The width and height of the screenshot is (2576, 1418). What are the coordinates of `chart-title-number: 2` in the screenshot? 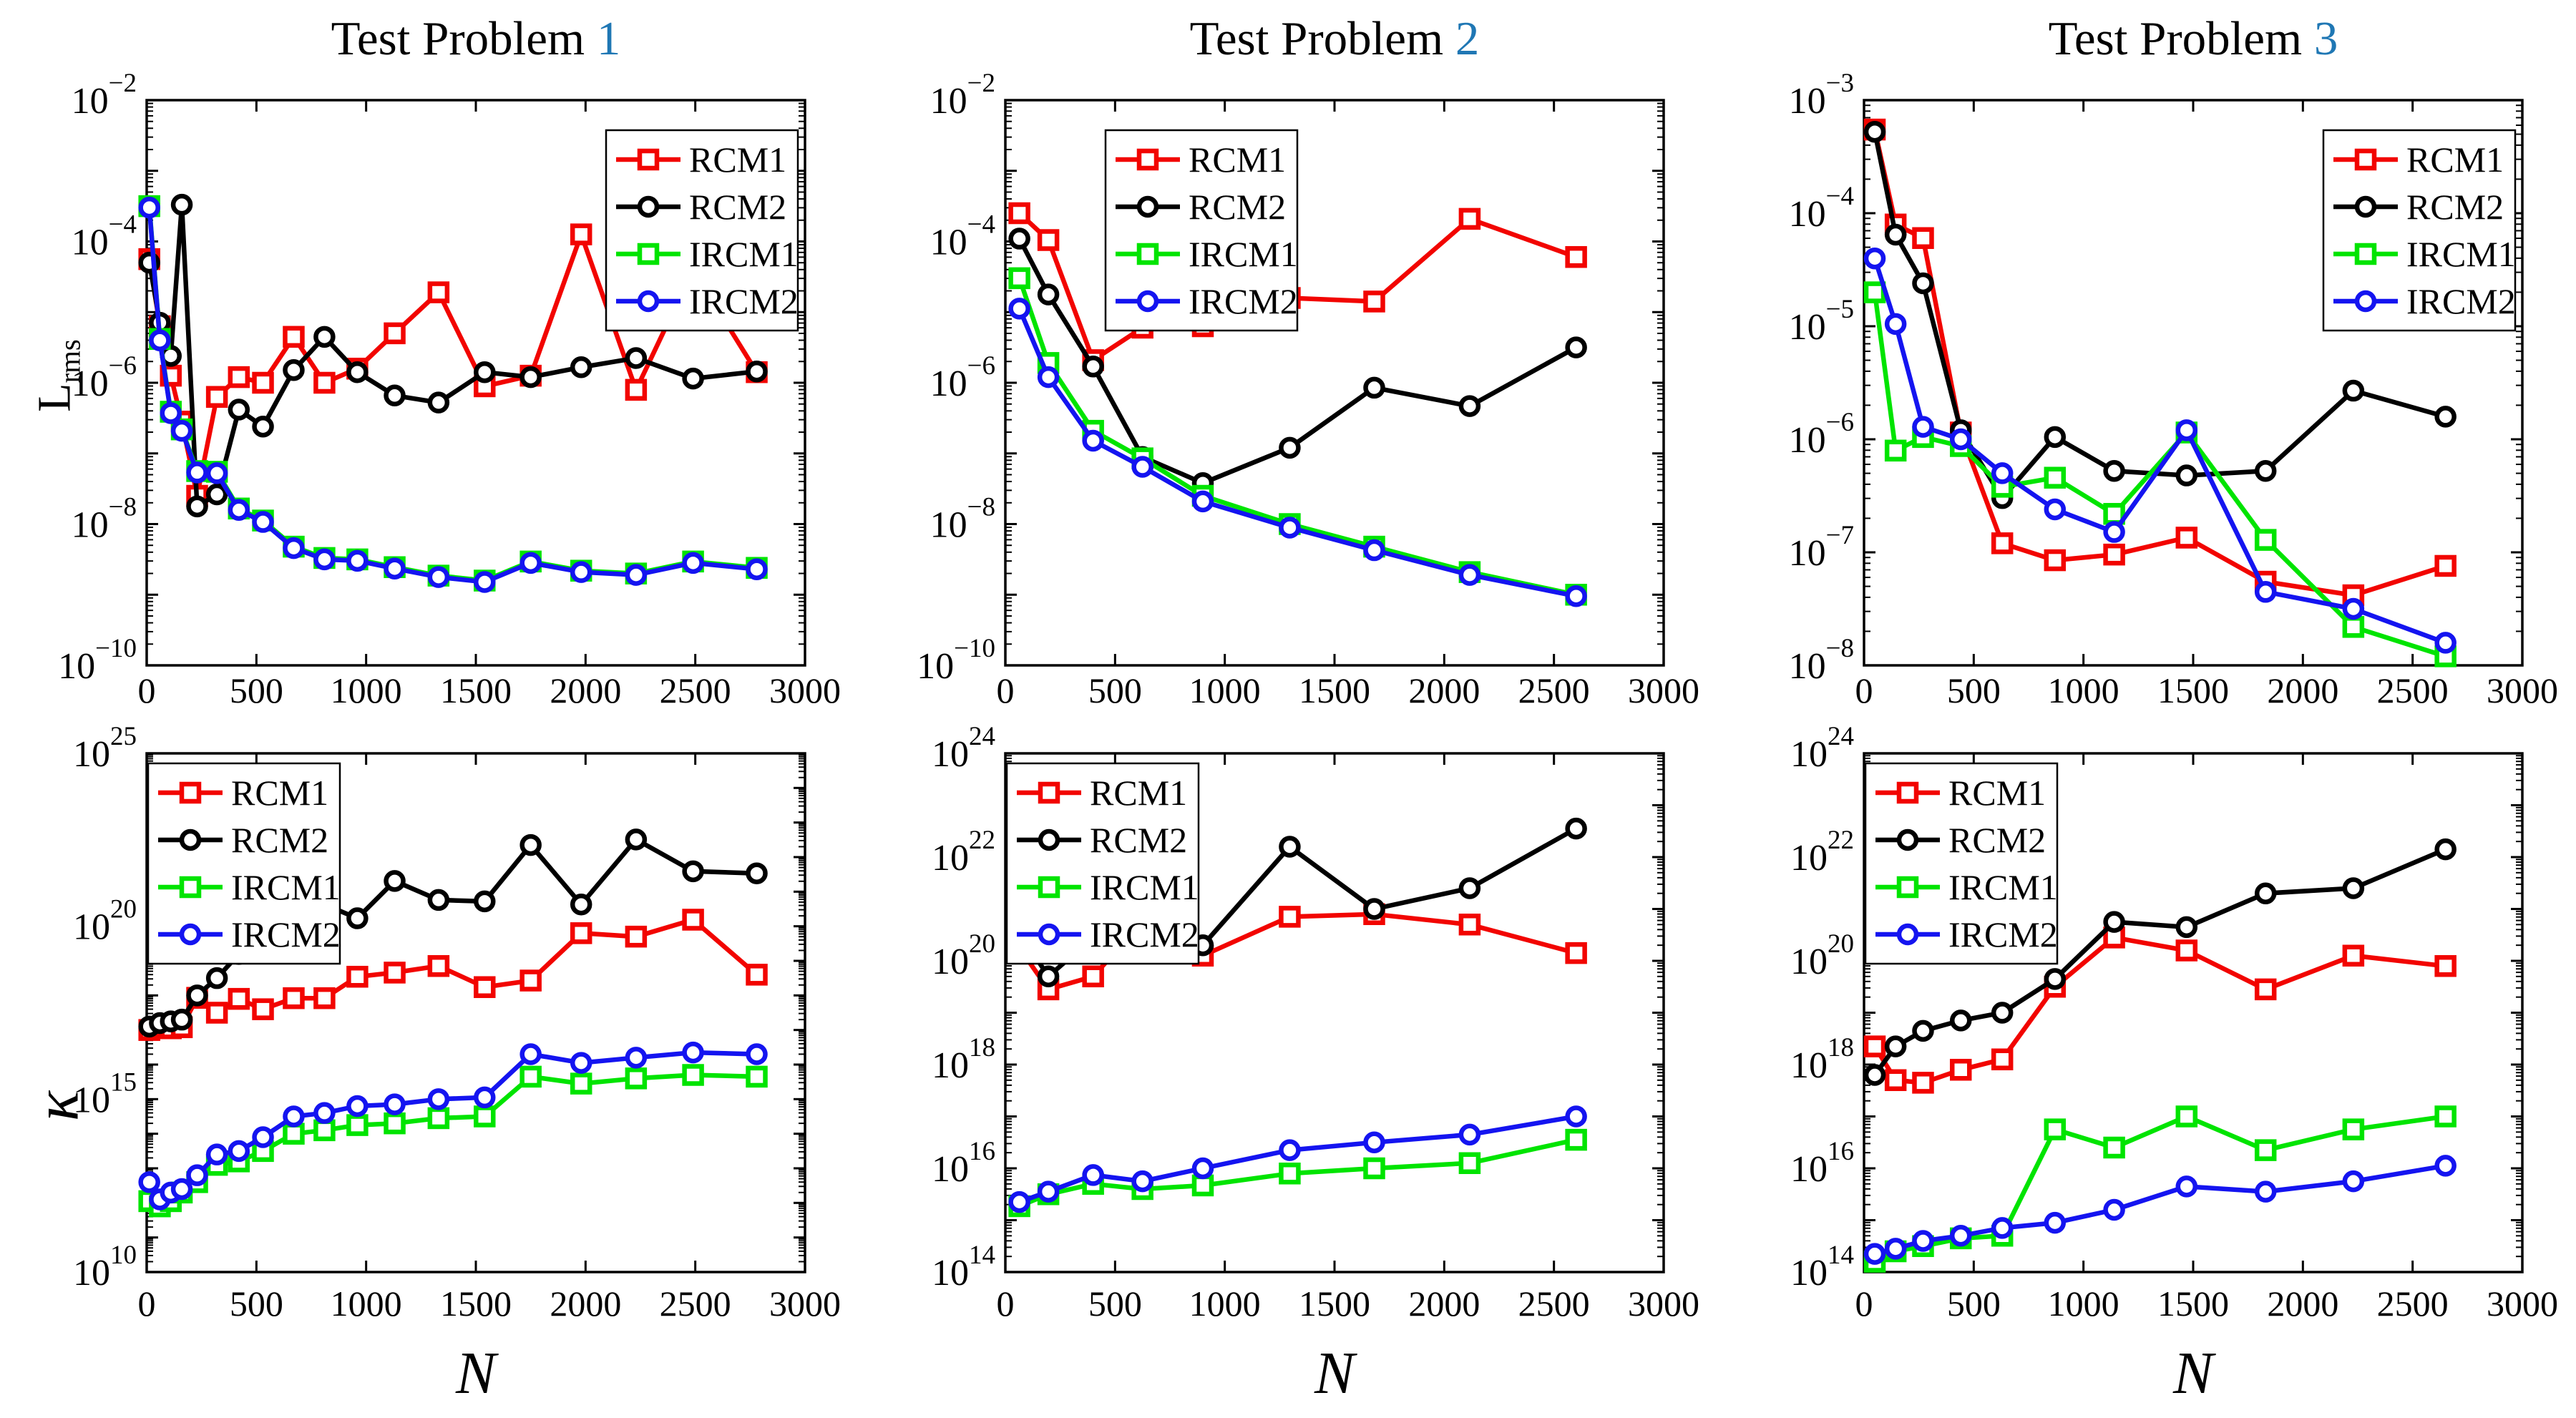 It's located at (1467, 38).